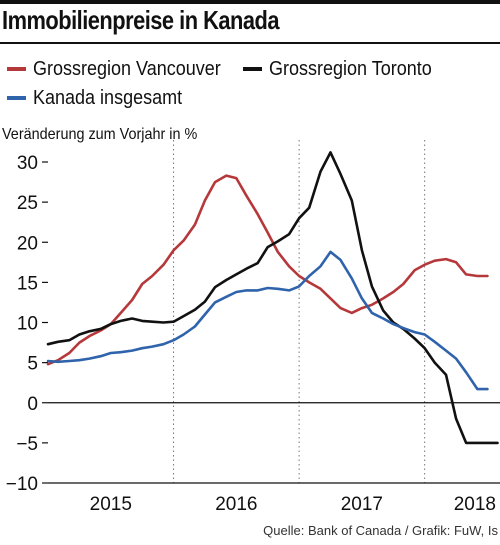 The width and height of the screenshot is (500, 545). I want to click on y-tick-label-5: 5, so click(32, 364).